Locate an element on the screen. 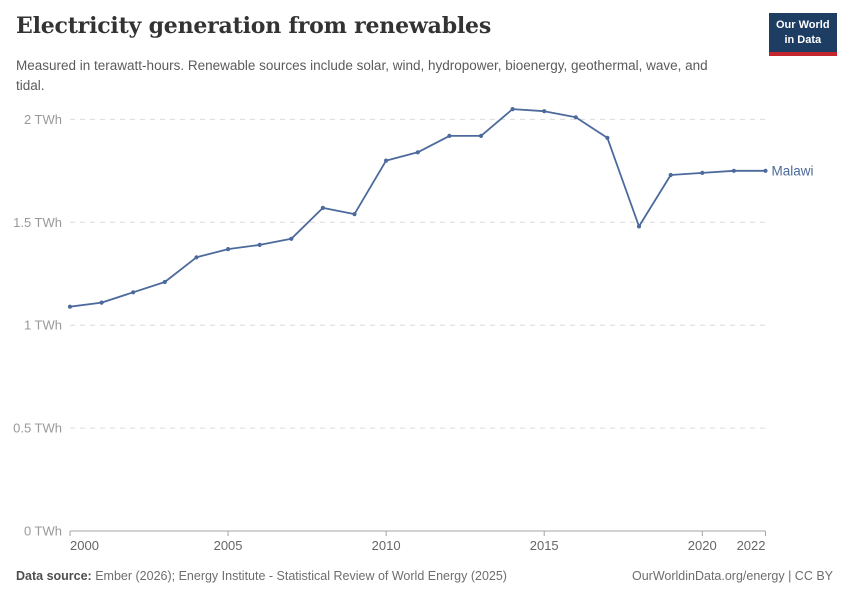 The width and height of the screenshot is (850, 600). series-label: Malawi is located at coordinates (793, 170).